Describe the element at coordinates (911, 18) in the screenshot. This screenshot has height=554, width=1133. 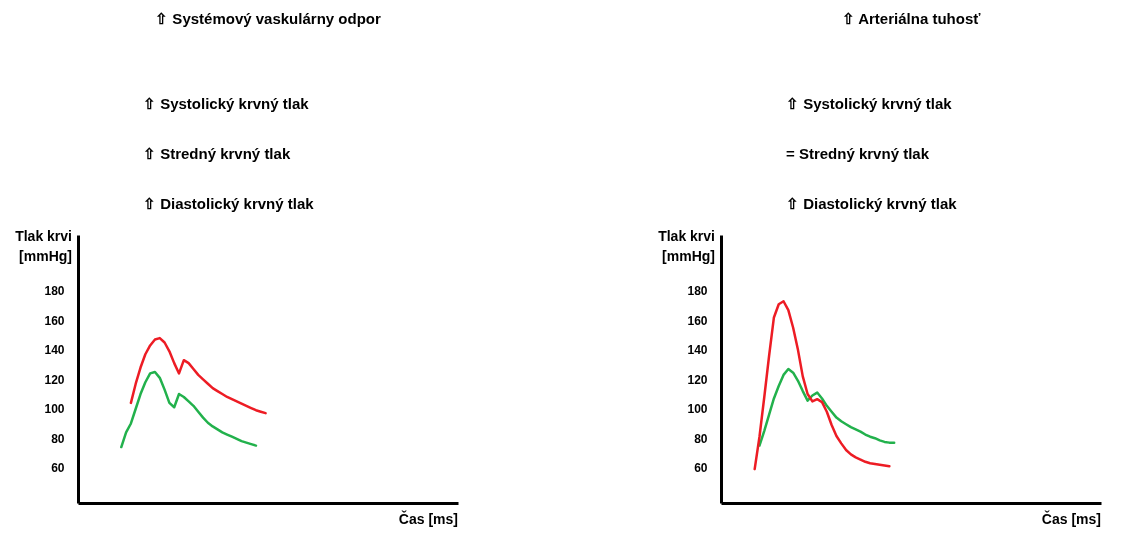
I see `chart-title: ⇧ Arteriálna tuhosť` at that location.